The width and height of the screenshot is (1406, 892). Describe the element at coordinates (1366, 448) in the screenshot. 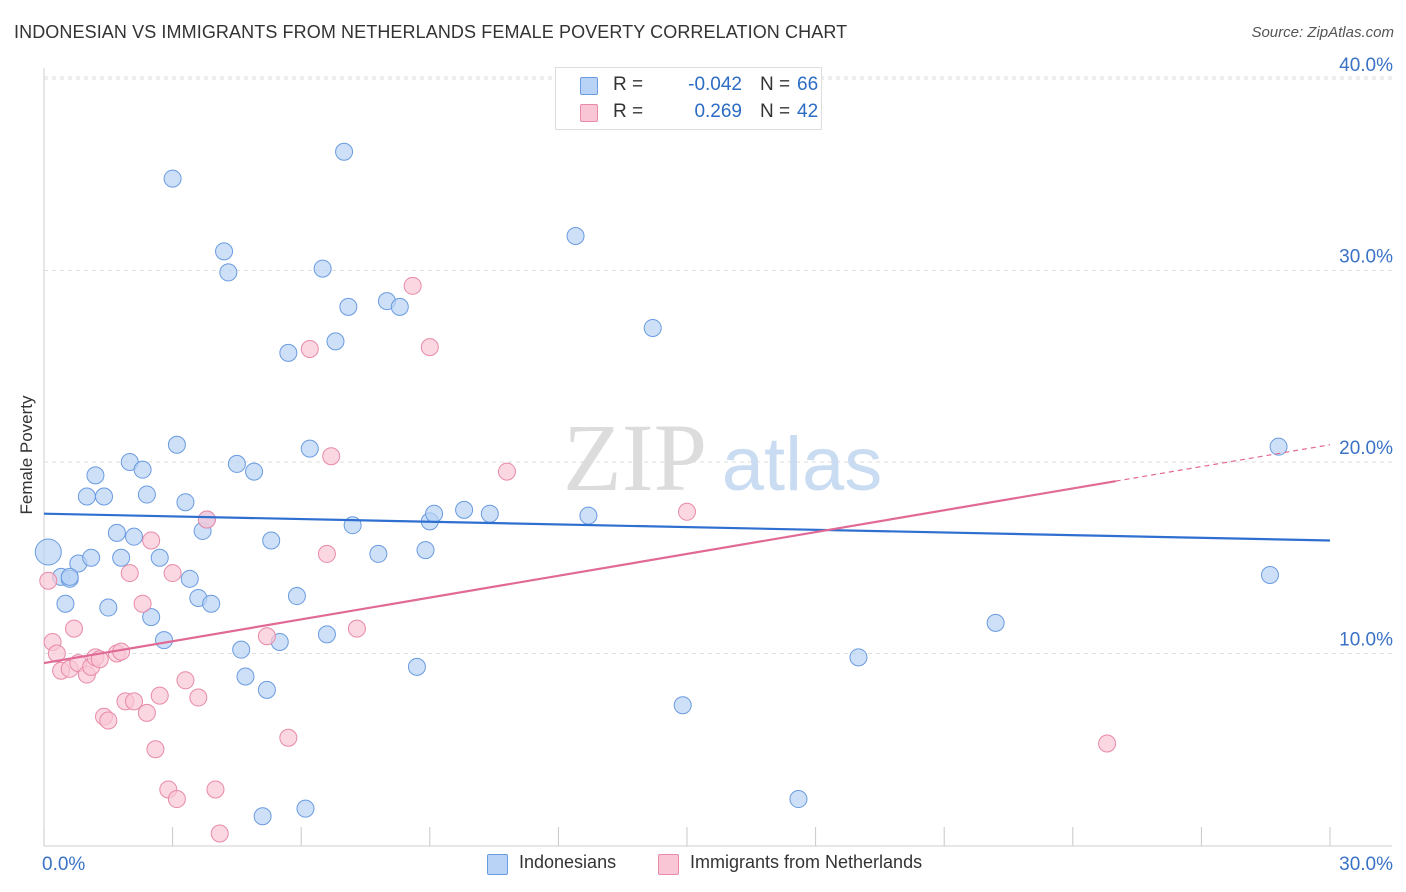

I see `y-tick-label: 20.0%` at that location.